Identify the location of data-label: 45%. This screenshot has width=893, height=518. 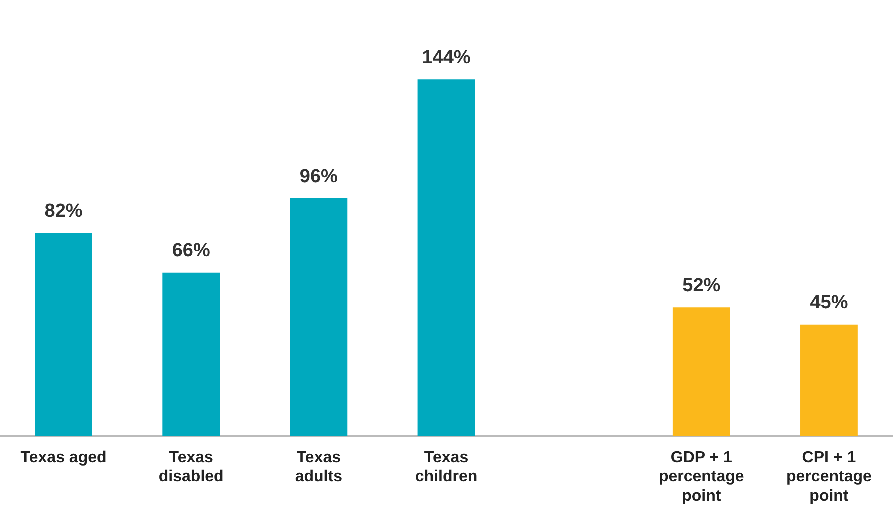
(829, 303).